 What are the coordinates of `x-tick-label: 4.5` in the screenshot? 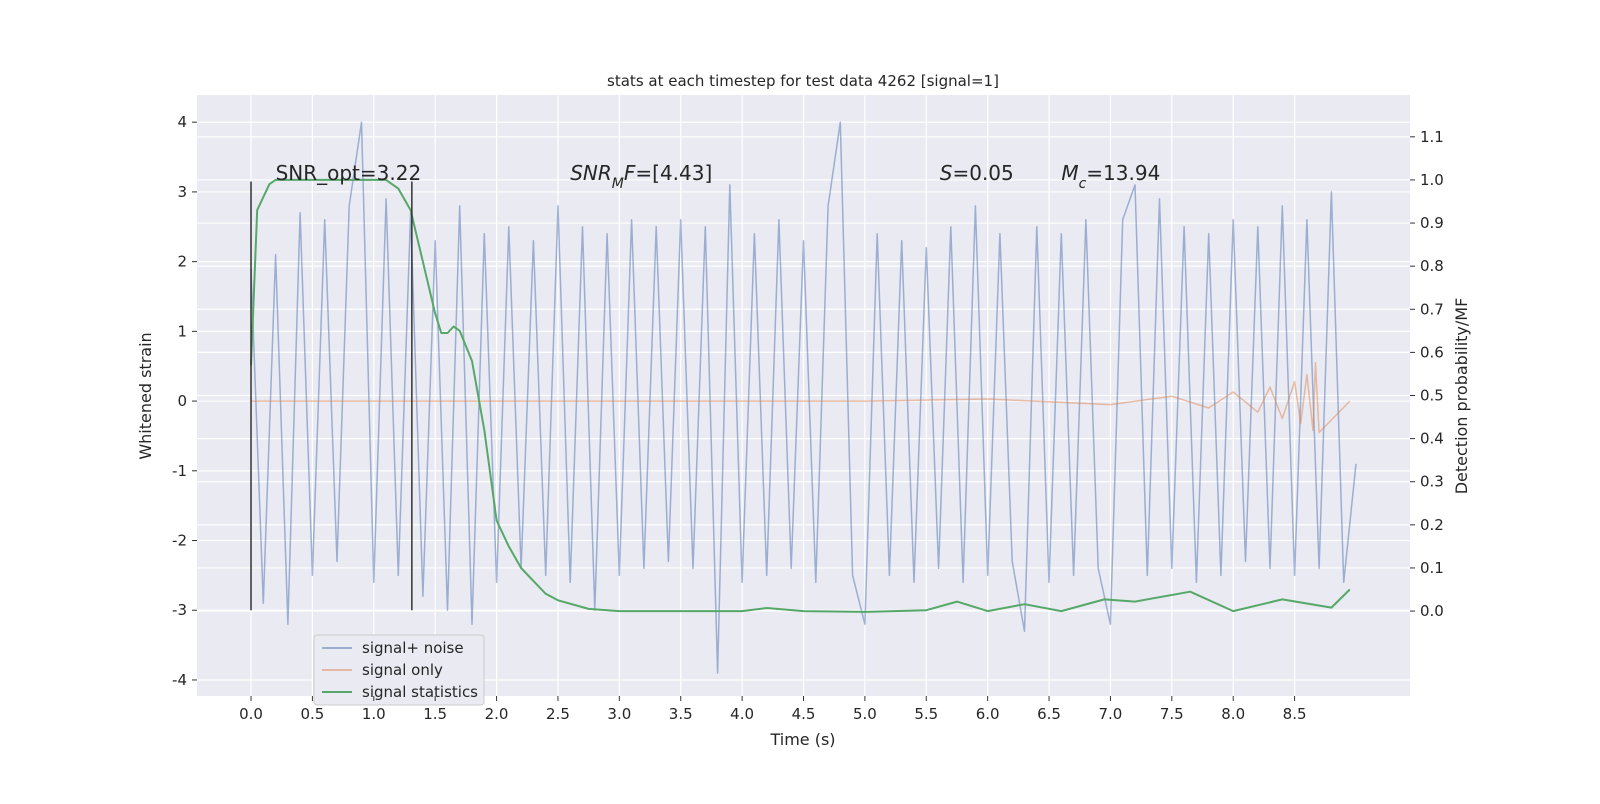 It's located at (804, 714).